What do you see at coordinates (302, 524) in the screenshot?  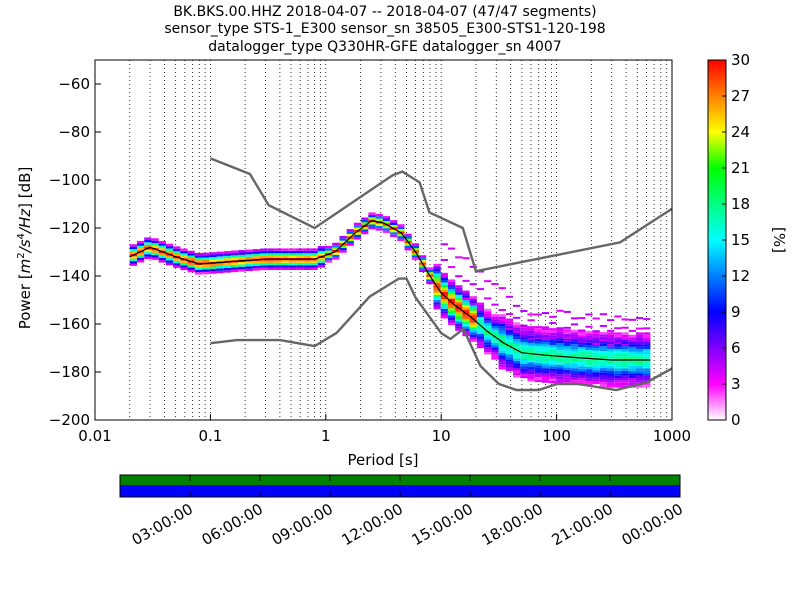 I see `timeline-tick-label: 09:00:00` at bounding box center [302, 524].